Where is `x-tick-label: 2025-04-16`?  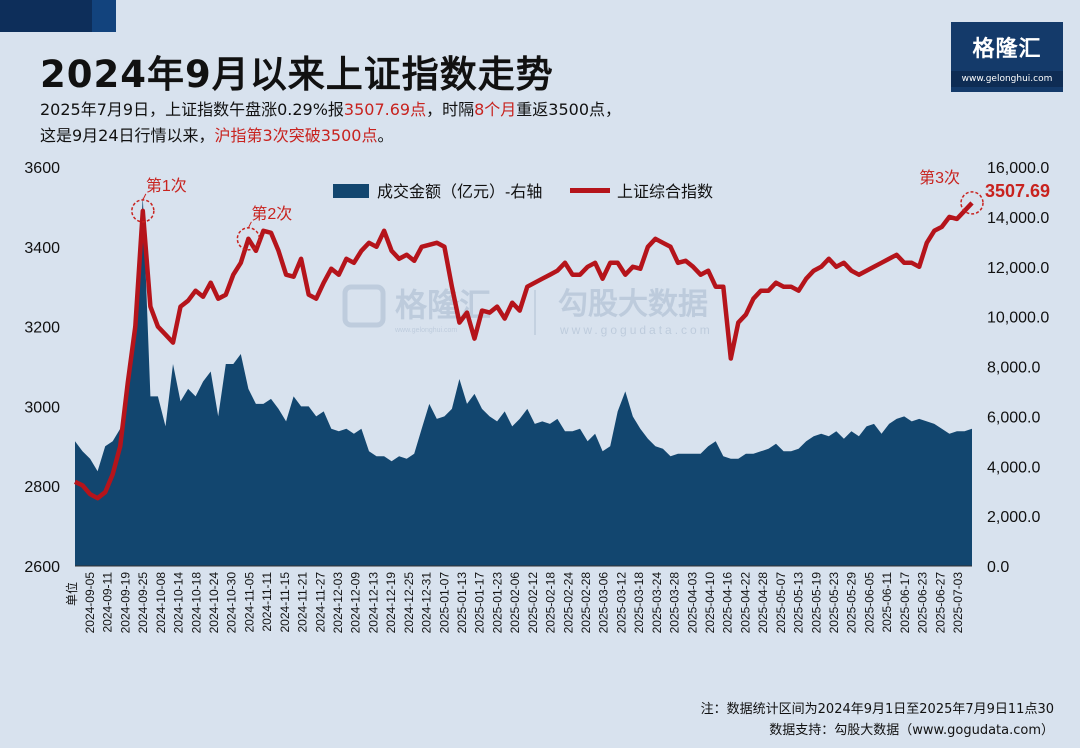 x-tick-label: 2025-04-16 is located at coordinates (728, 603).